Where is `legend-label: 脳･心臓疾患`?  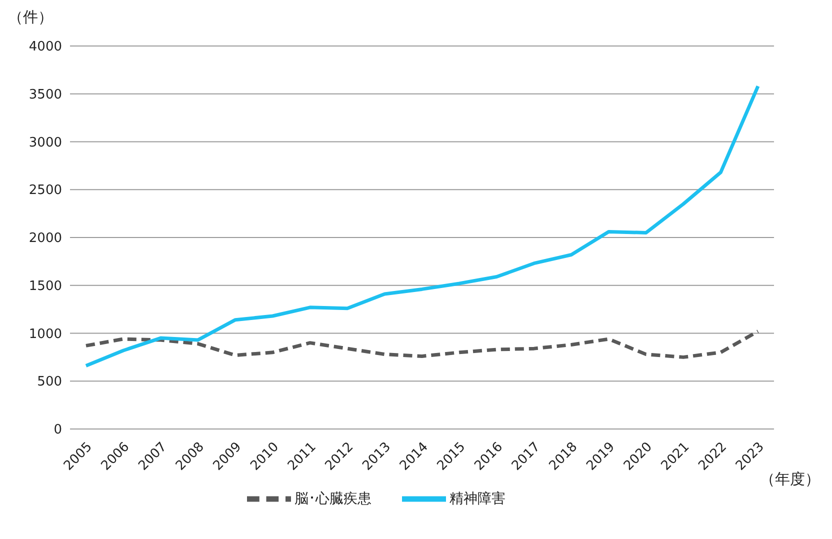
legend-label: 脳･心臓疾患 is located at coordinates (333, 498).